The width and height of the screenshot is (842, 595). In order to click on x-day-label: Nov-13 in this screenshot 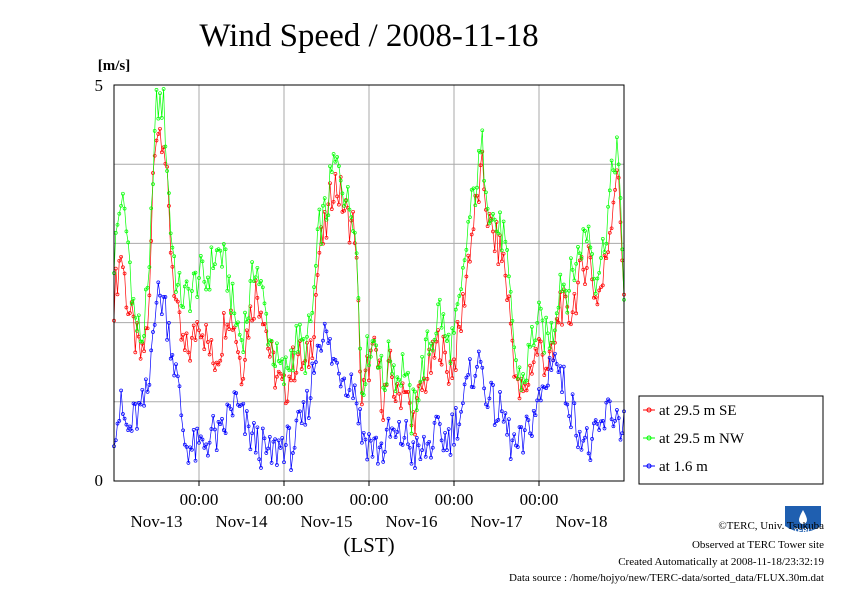, I will do `click(157, 521)`.